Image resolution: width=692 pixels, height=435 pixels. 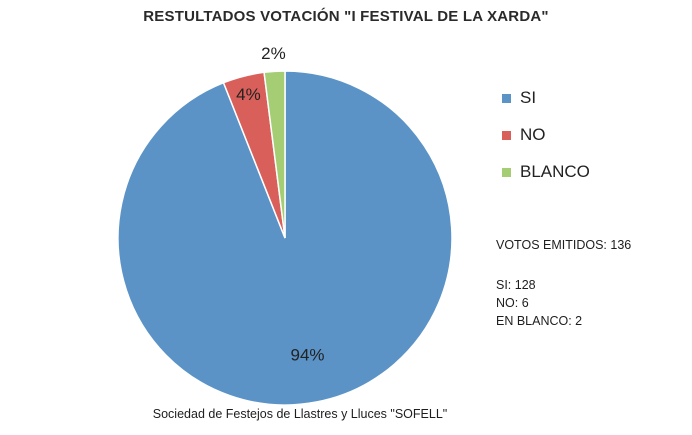 I want to click on legend-item-blanco: BLANCO, so click(x=546, y=172).